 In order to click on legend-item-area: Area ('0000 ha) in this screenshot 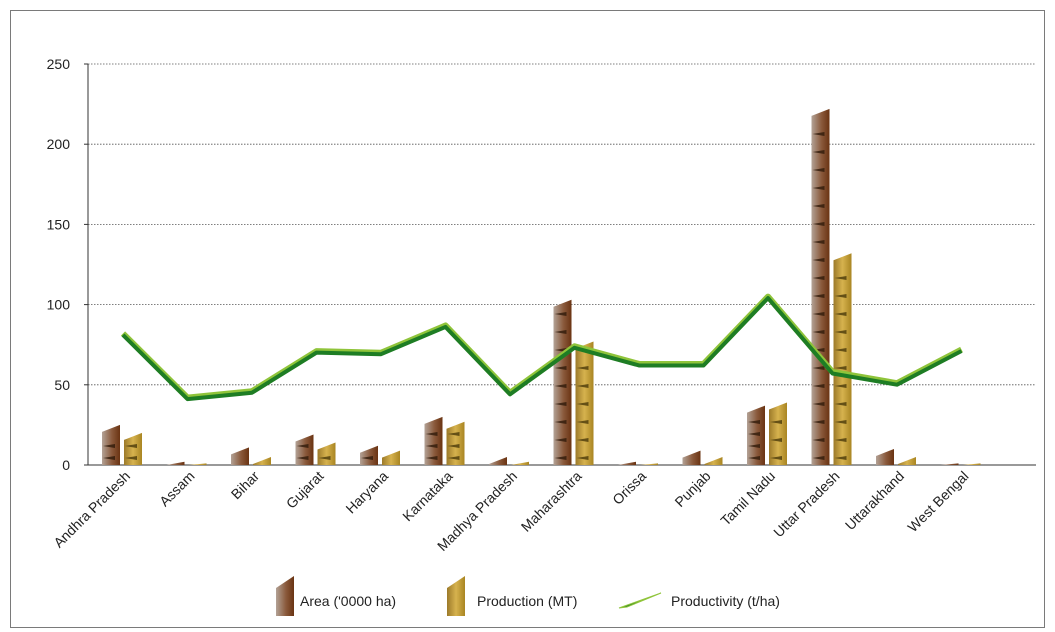, I will do `click(336, 596)`.